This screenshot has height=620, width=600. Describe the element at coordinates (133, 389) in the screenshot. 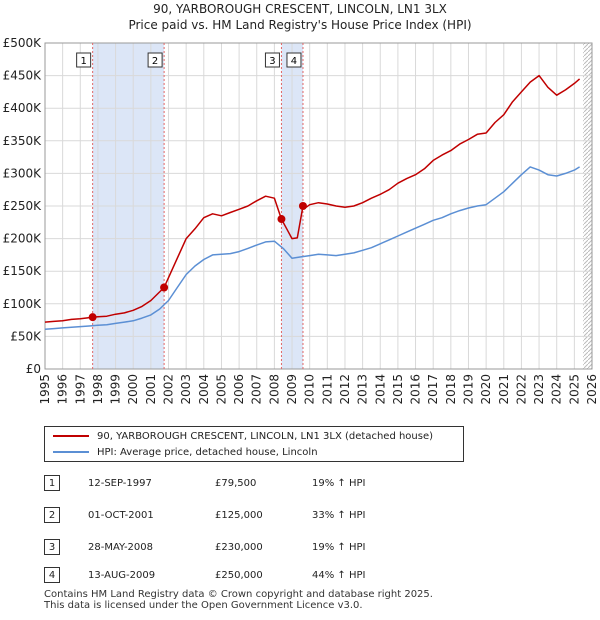

I see `x-tick-label: 2000` at that location.